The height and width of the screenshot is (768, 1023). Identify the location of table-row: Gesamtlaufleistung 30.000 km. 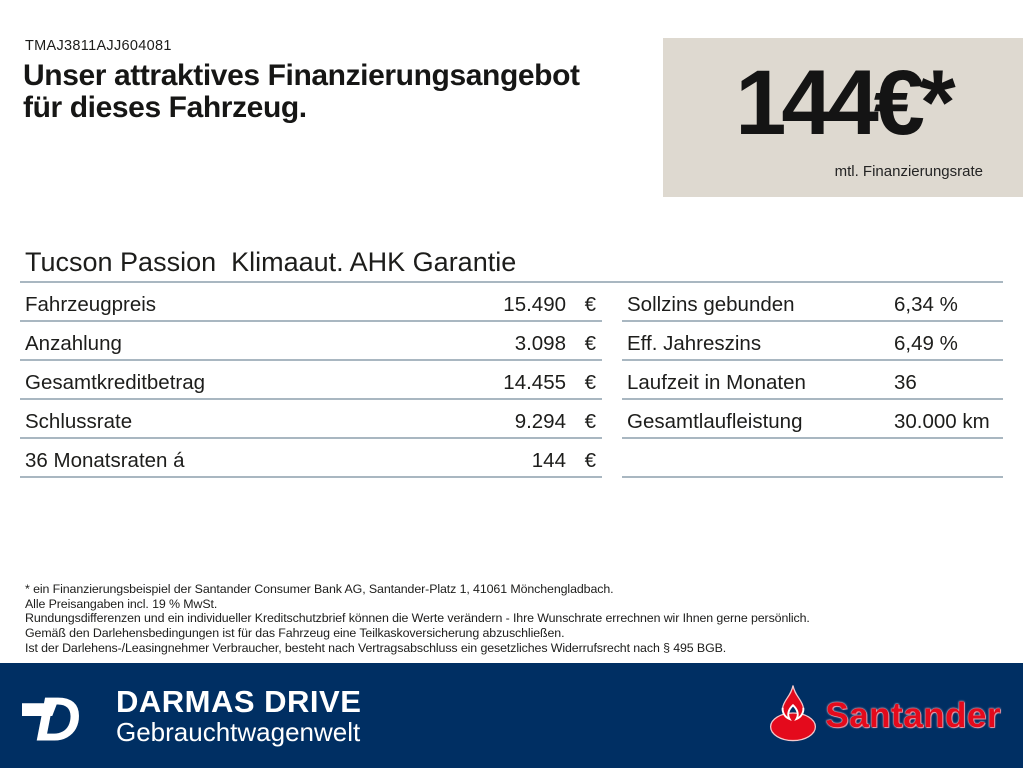
(812, 419).